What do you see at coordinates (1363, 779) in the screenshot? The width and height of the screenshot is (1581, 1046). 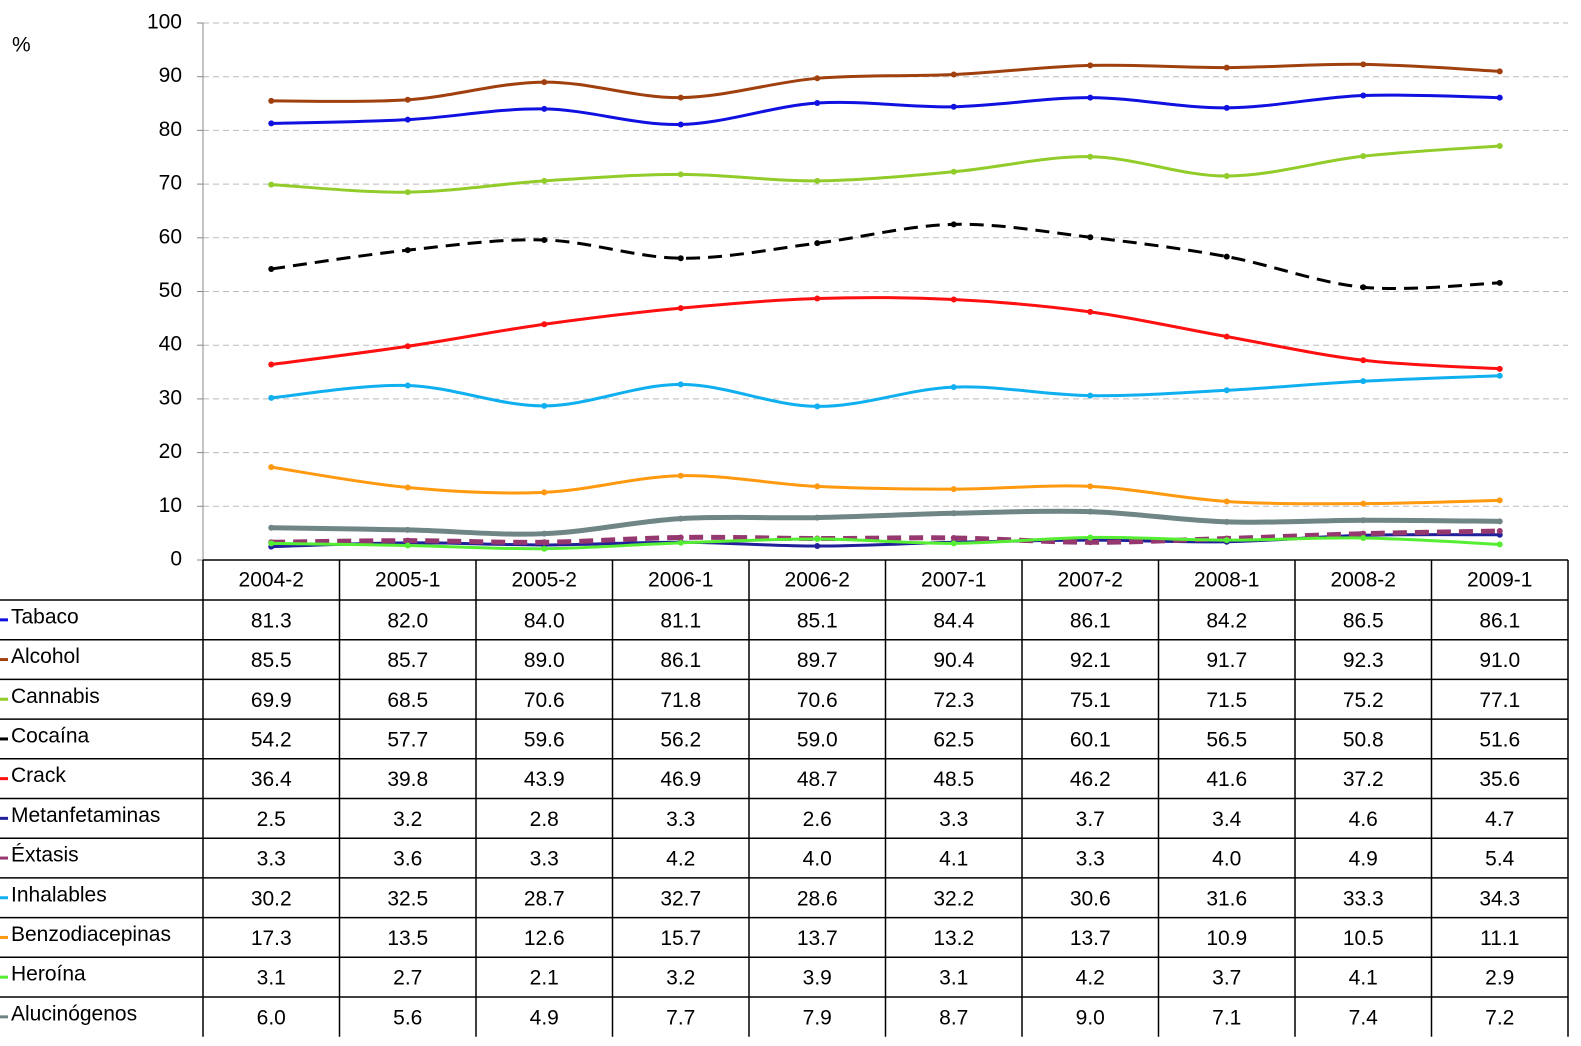 I see `table-cell: 37.2` at bounding box center [1363, 779].